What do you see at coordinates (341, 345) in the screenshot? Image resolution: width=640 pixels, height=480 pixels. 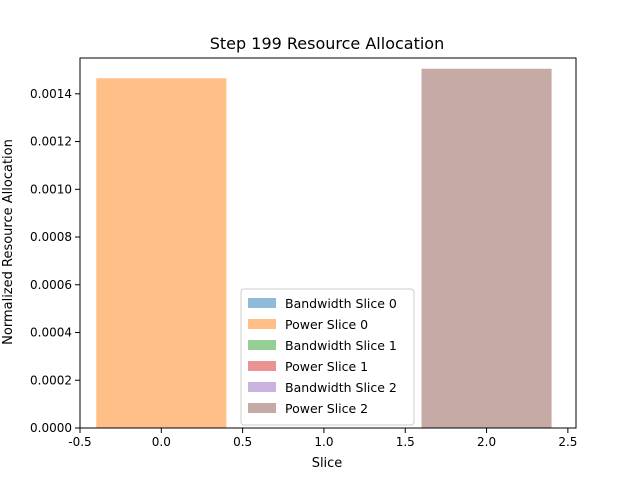 I see `legend-label: Bandwidth Slice 1` at bounding box center [341, 345].